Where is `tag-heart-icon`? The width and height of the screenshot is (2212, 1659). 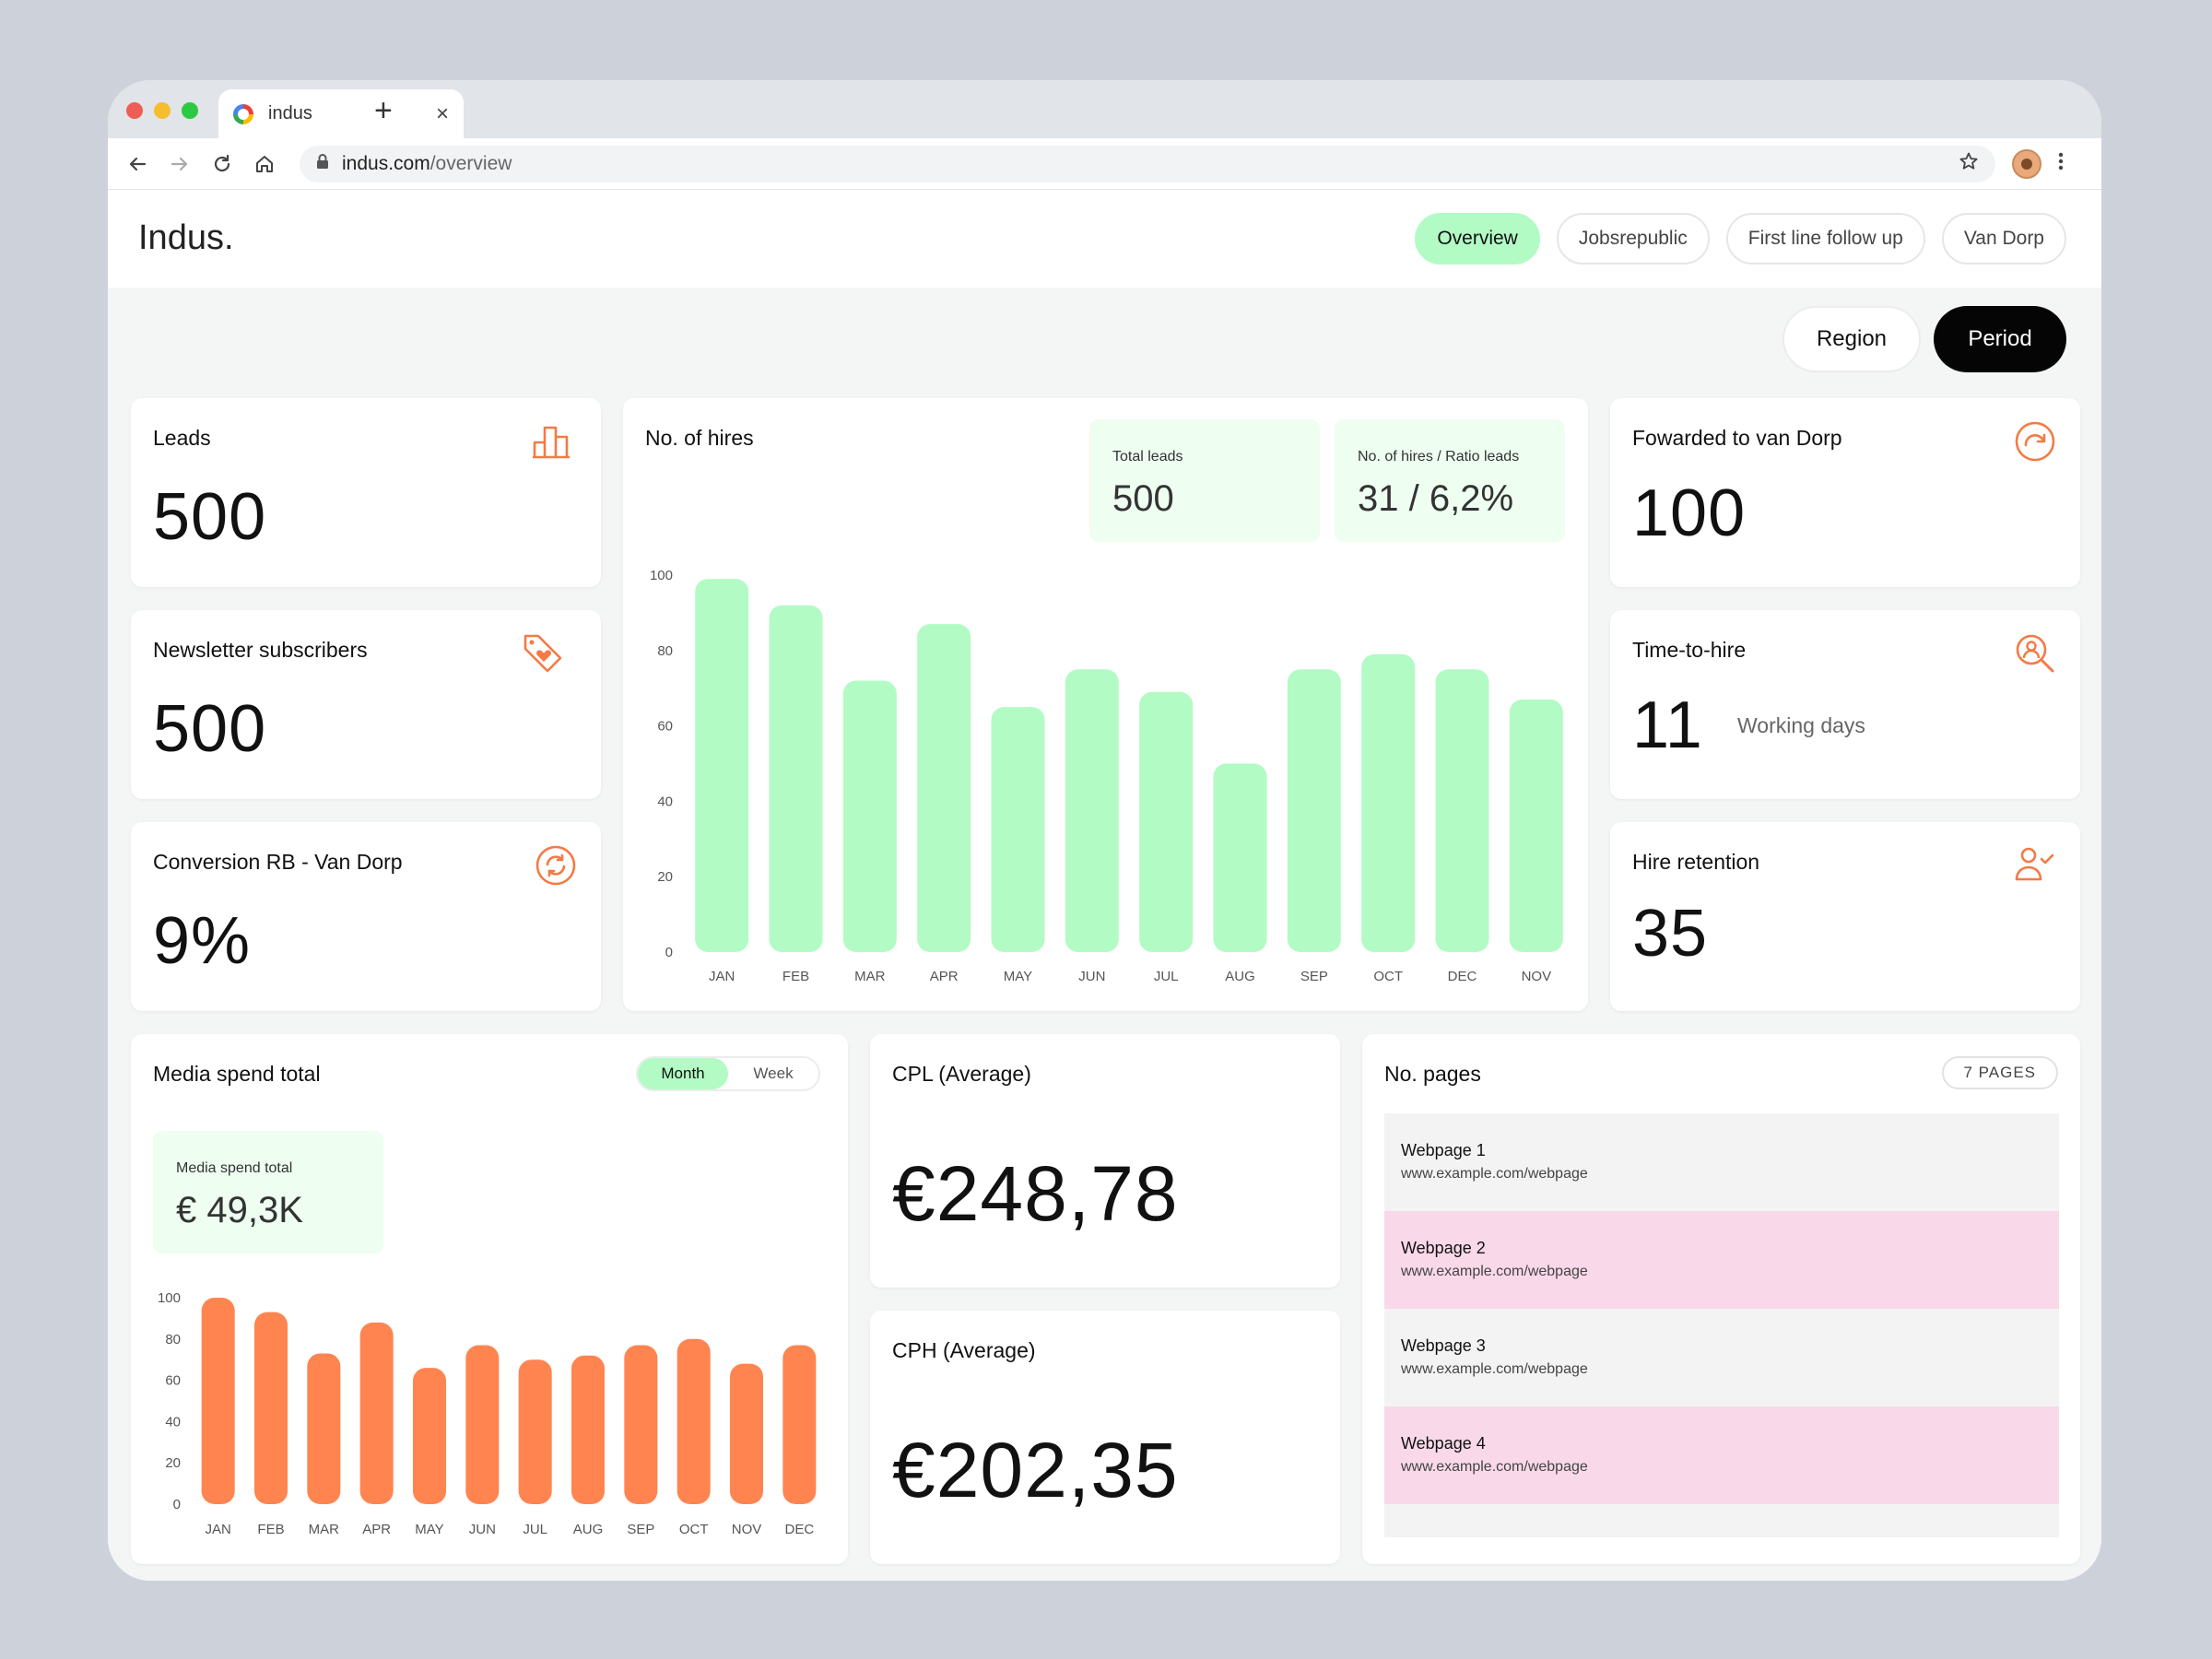
tag-heart-icon is located at coordinates (543, 653).